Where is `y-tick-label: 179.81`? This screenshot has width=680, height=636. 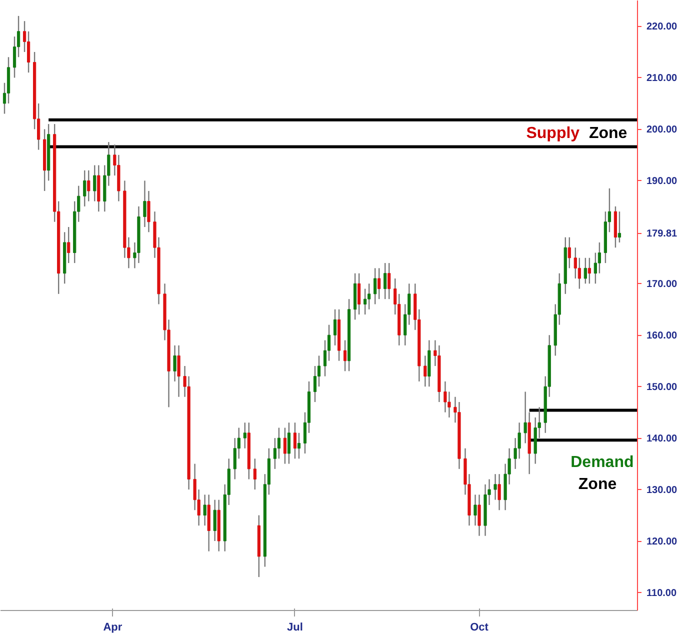 y-tick-label: 179.81 is located at coordinates (662, 234).